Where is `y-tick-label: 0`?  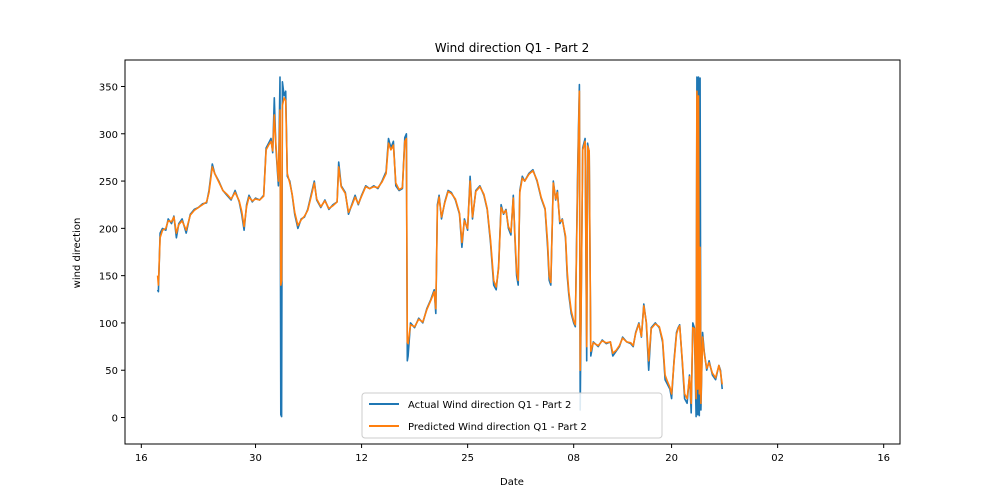
y-tick-label: 0 is located at coordinates (115, 419).